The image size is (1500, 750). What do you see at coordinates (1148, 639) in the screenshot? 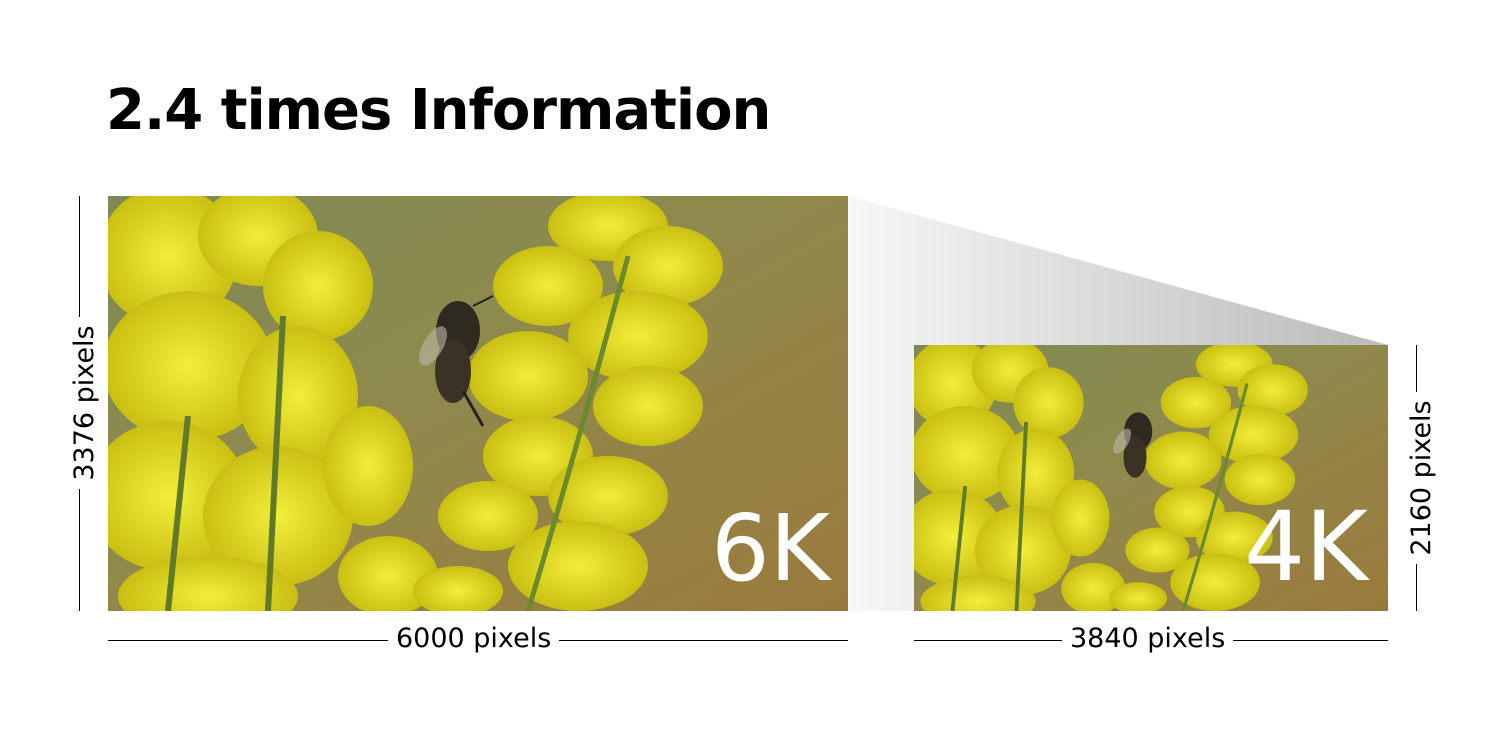
I see `width-label-4k: 3840 pixels` at bounding box center [1148, 639].